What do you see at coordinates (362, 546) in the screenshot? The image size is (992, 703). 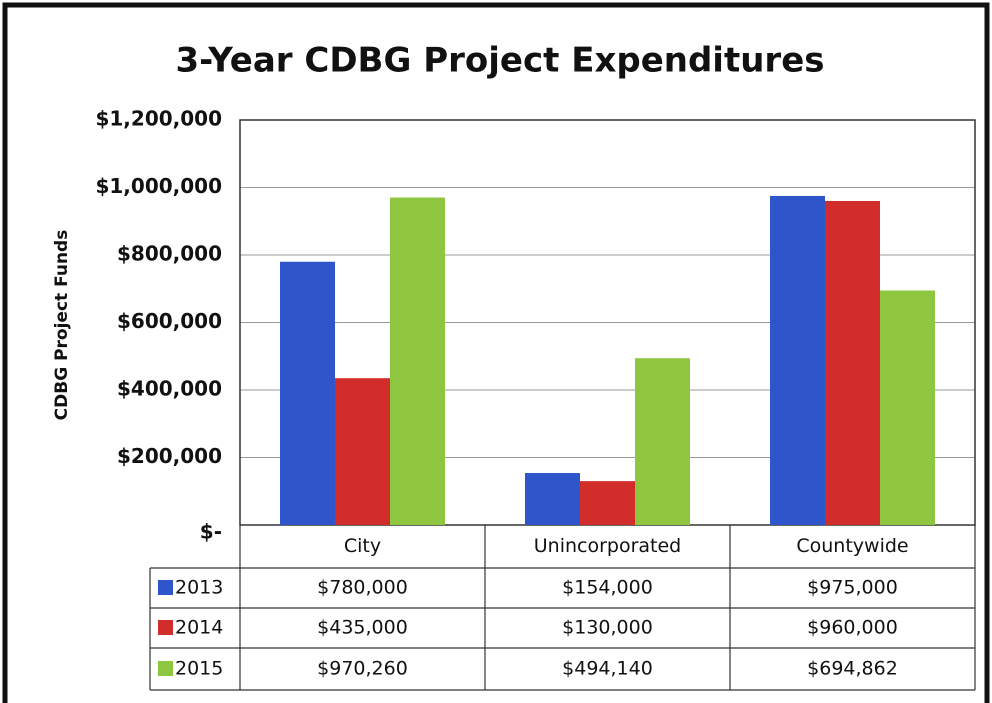 I see `x-tick-label: City` at bounding box center [362, 546].